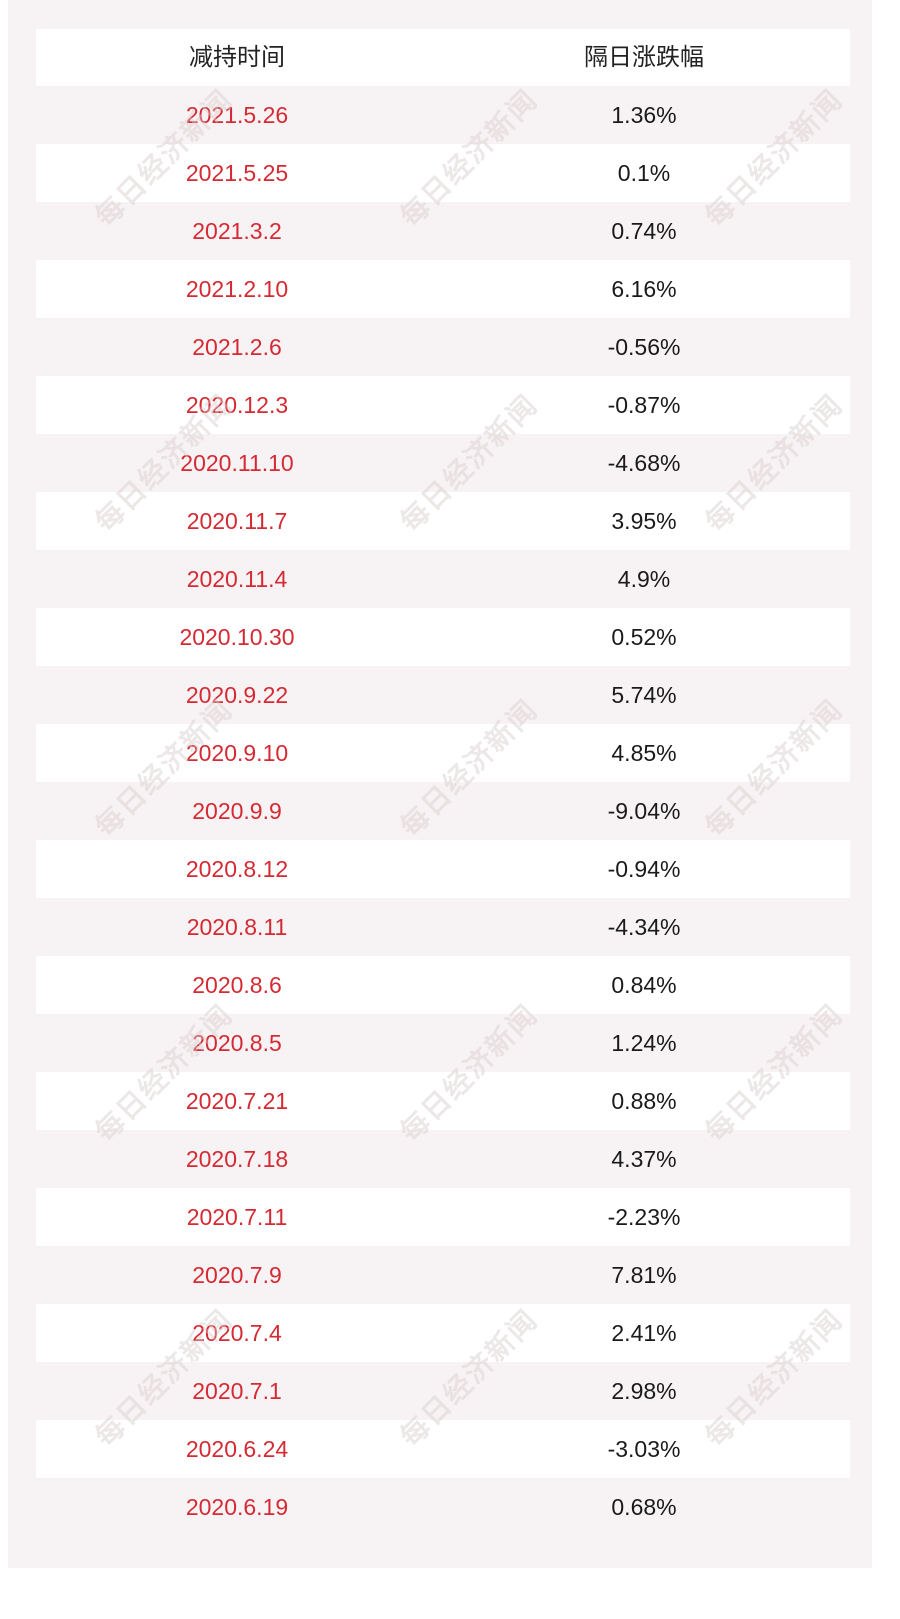  I want to click on date-cell: 2021.3.2, so click(237, 231).